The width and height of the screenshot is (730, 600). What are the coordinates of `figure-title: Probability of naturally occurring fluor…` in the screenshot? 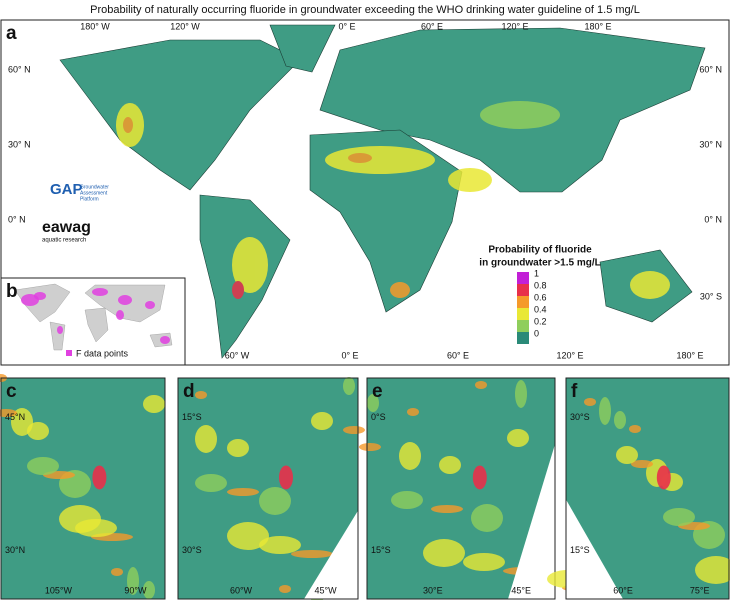 It's located at (365, 10).